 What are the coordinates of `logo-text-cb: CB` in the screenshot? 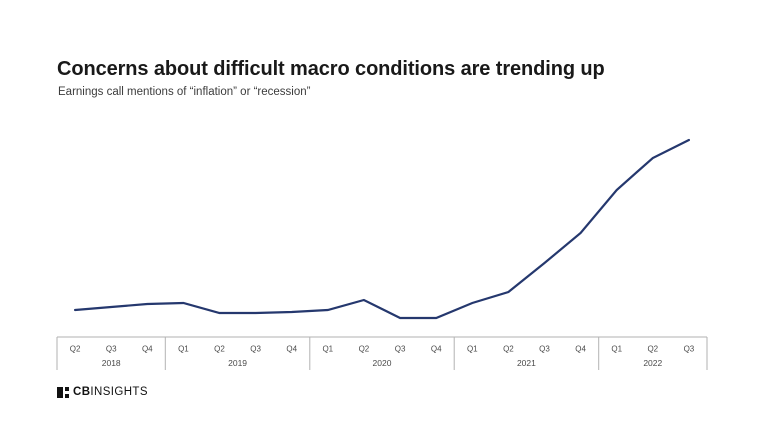 It's located at (82, 392).